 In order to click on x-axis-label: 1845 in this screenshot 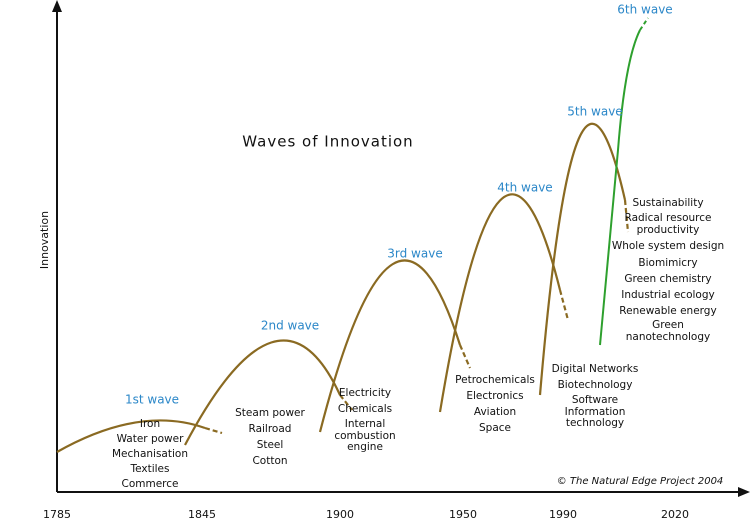, I will do `click(202, 514)`.